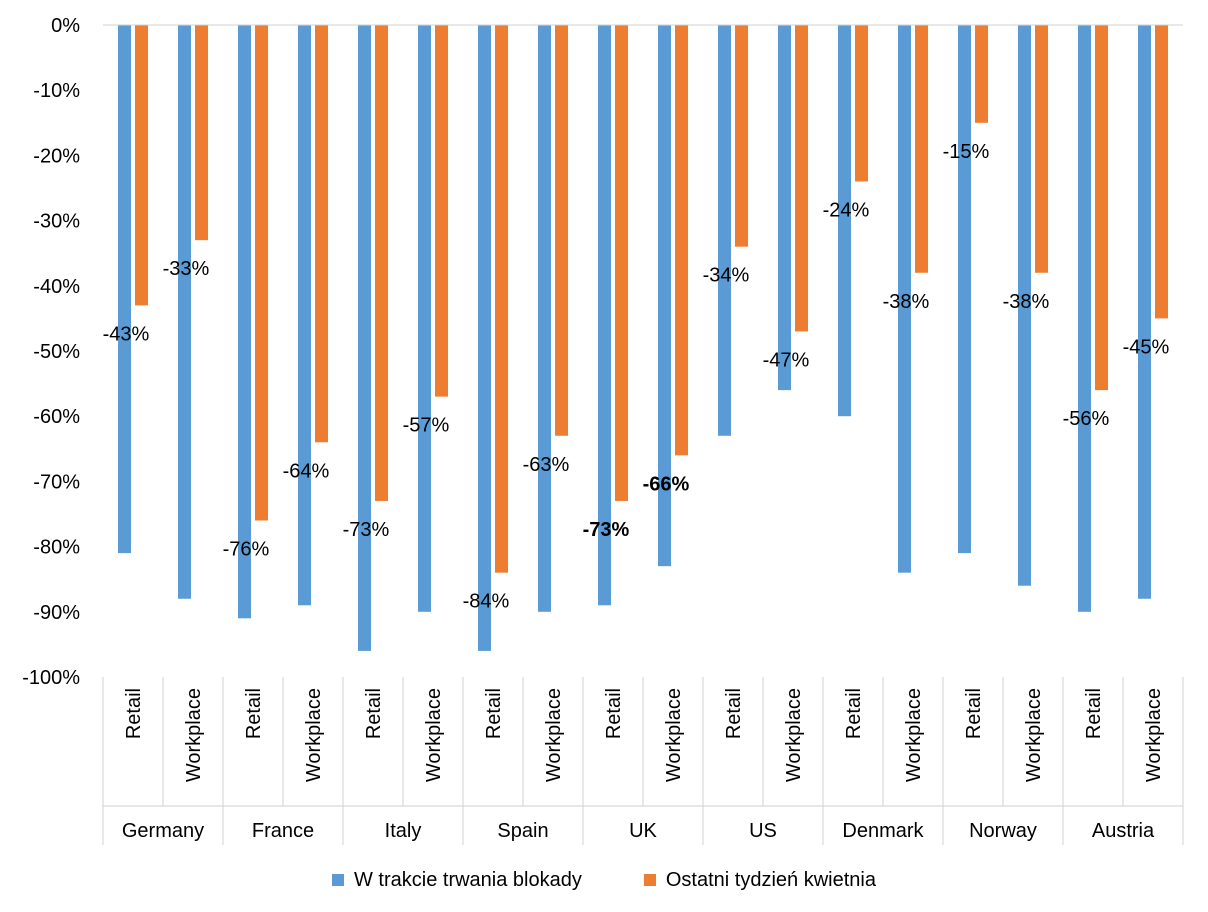 The height and width of the screenshot is (912, 1208). Describe the element at coordinates (338, 880) in the screenshot. I see `legend-swatch-lockdown` at that location.